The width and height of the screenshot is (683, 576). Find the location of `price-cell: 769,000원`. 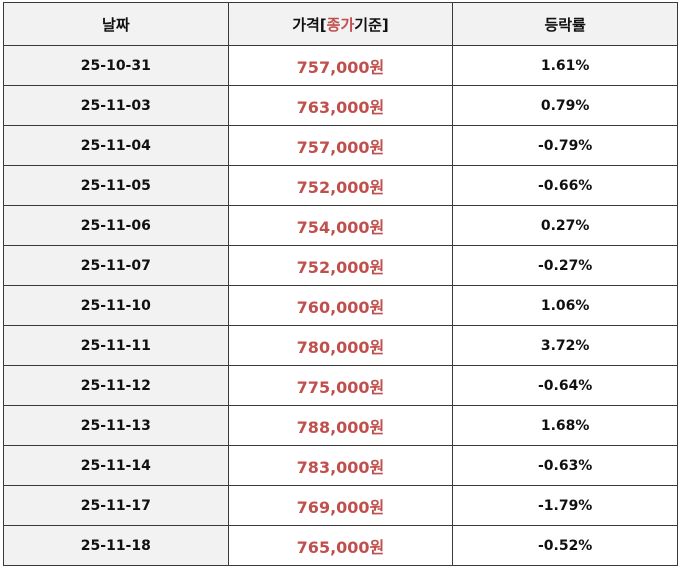

price-cell: 769,000원 is located at coordinates (340, 505).